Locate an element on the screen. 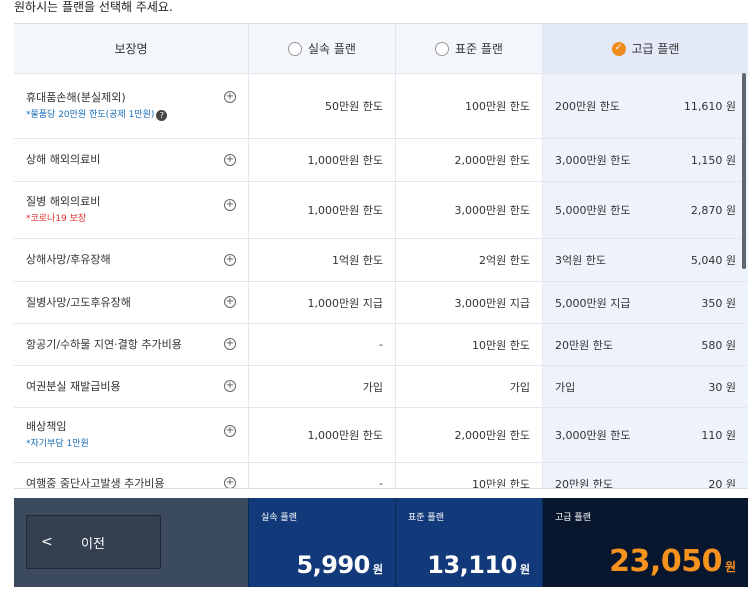  premium-price: 580 원 is located at coordinates (718, 345).